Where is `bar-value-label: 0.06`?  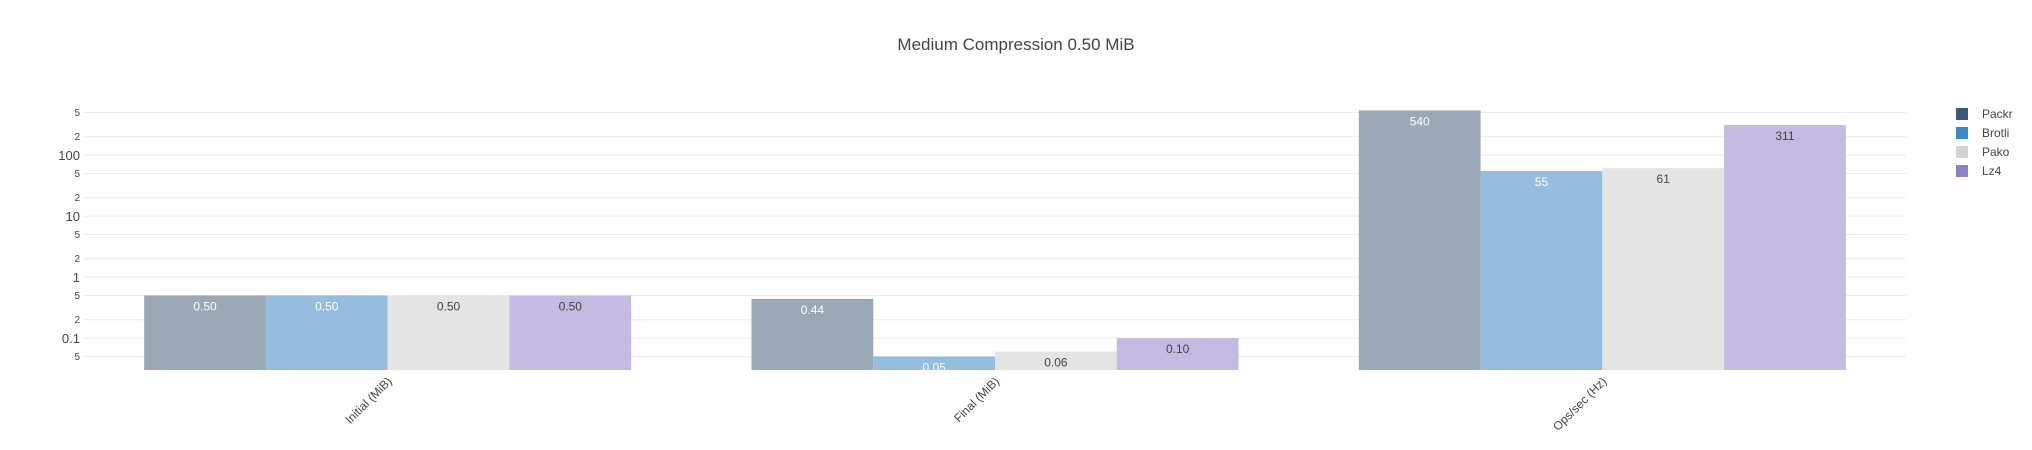
bar-value-label: 0.06 is located at coordinates (1056, 363).